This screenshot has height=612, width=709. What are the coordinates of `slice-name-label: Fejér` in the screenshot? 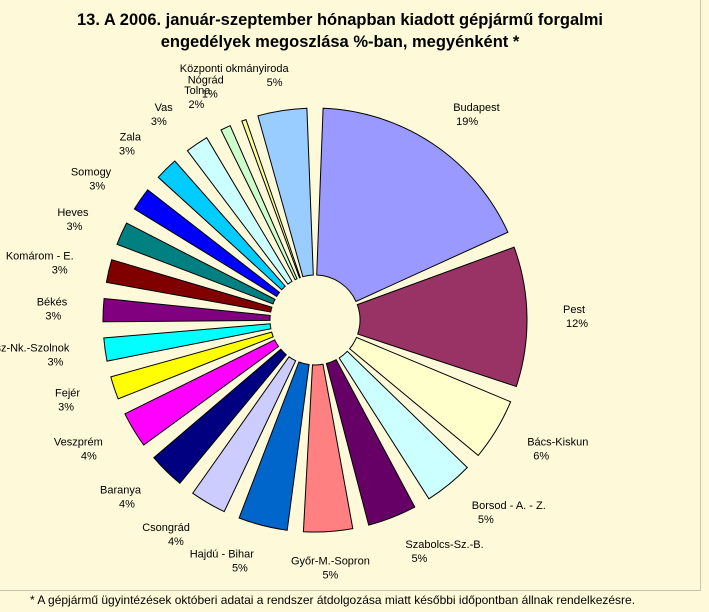 It's located at (67, 394).